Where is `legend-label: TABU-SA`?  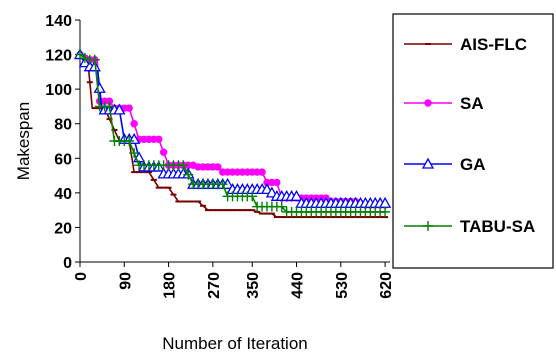
legend-label: TABU-SA is located at coordinates (497, 226).